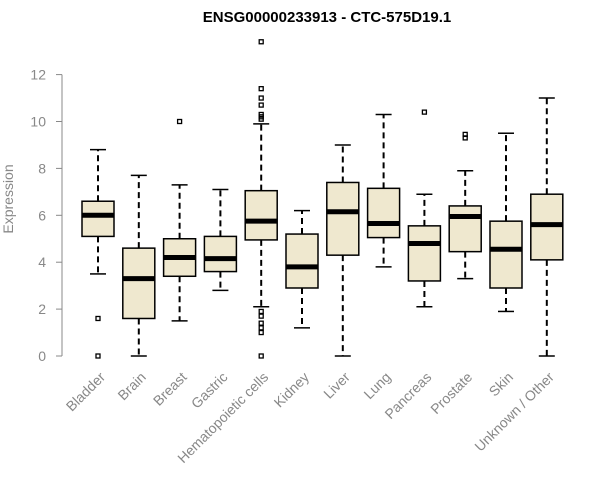  I want to click on y-tick-label: 4, so click(42, 262).